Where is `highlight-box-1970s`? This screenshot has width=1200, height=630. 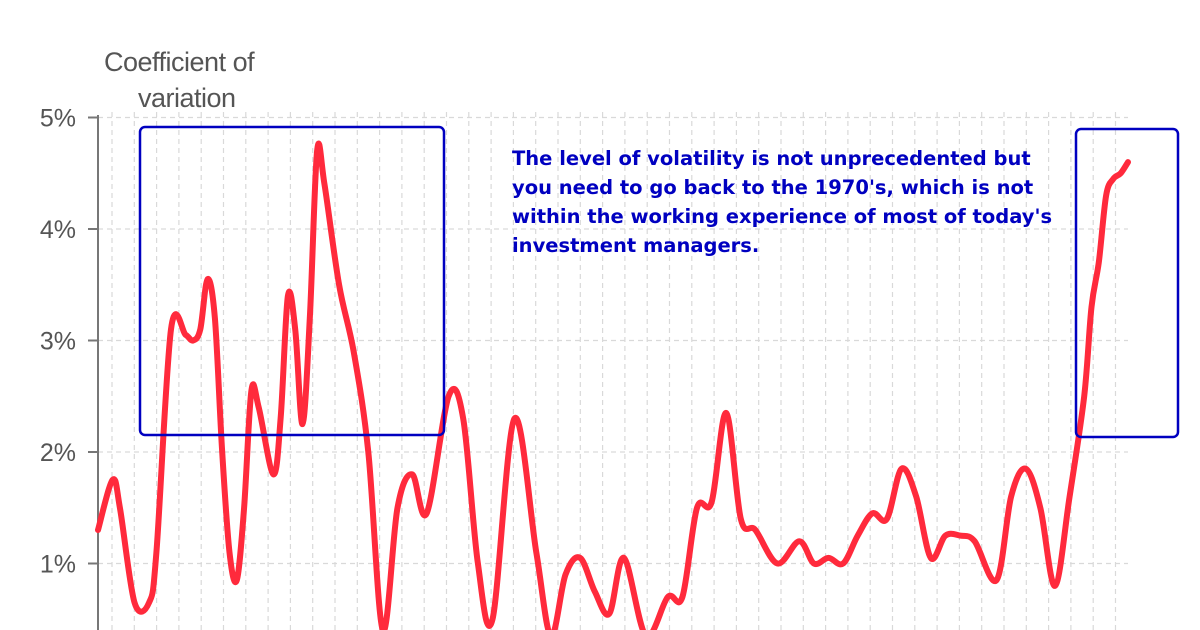
highlight-box-1970s is located at coordinates (292, 281).